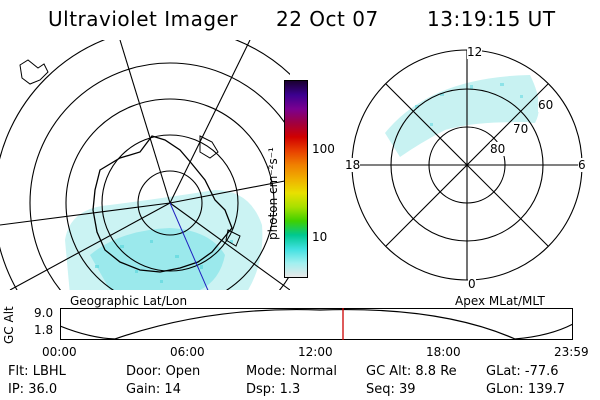 The width and height of the screenshot is (600, 400). I want to click on mlt-label-6: 6, so click(582, 165).